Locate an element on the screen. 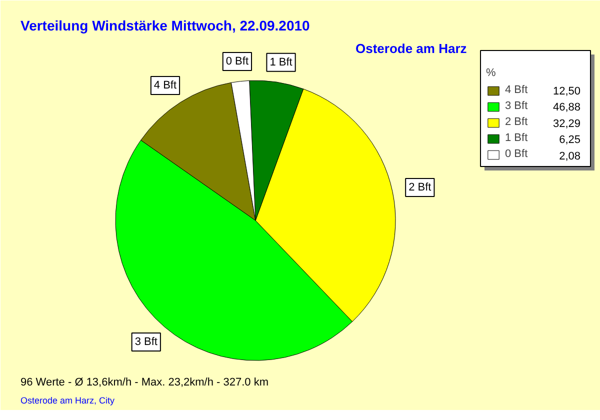 This screenshot has width=600, height=420. slice-label: 1 Bft is located at coordinates (281, 62).